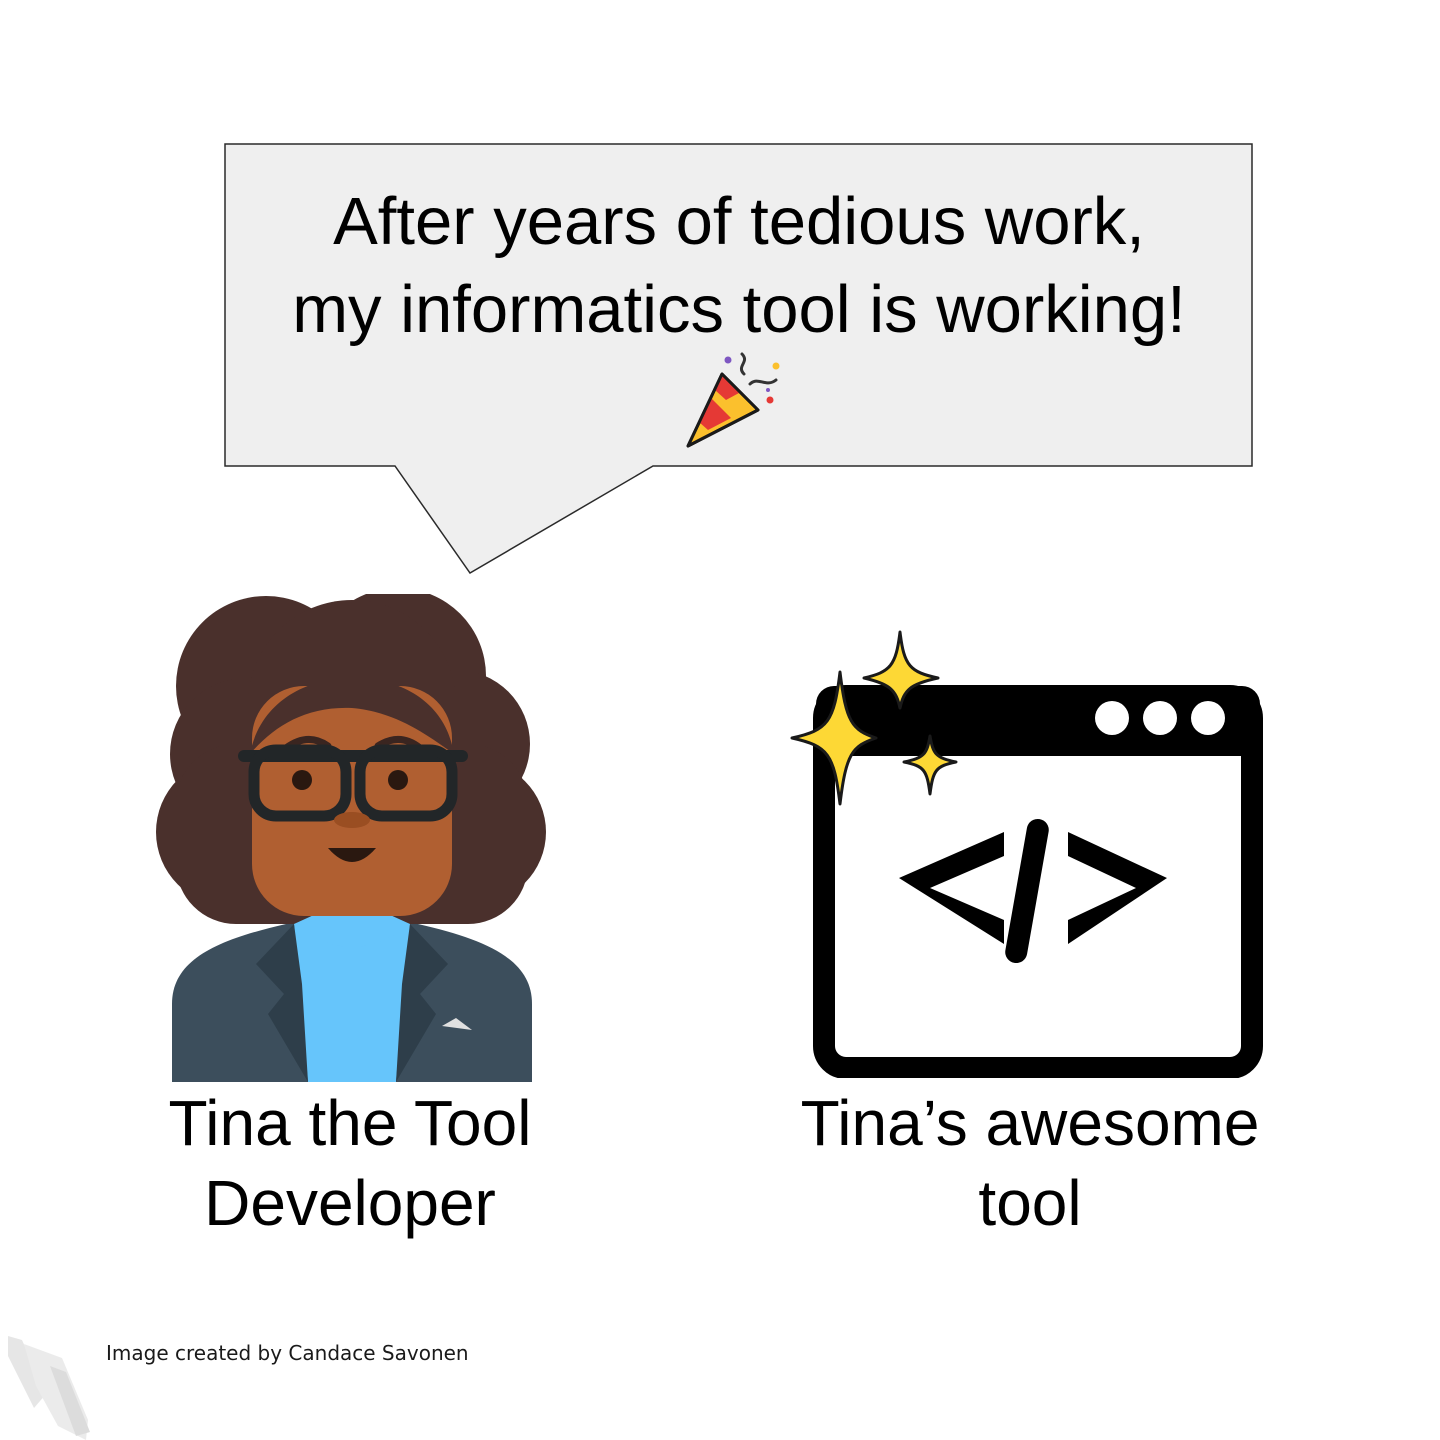 The height and width of the screenshot is (1440, 1440). What do you see at coordinates (874, 718) in the screenshot?
I see `sparkles-icon` at bounding box center [874, 718].